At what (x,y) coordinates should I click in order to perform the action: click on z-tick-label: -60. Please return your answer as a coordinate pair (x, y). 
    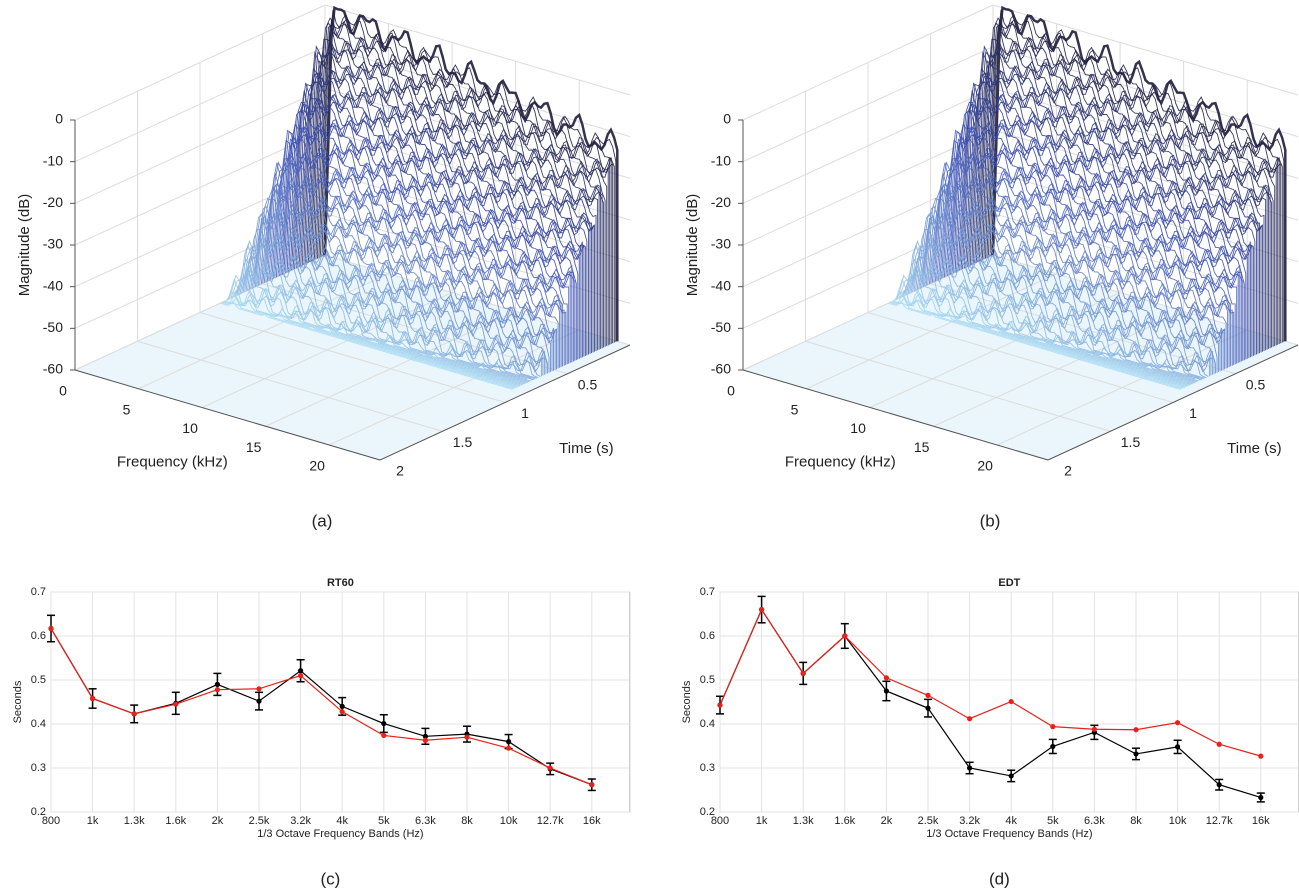
    Looking at the image, I should click on (53, 369).